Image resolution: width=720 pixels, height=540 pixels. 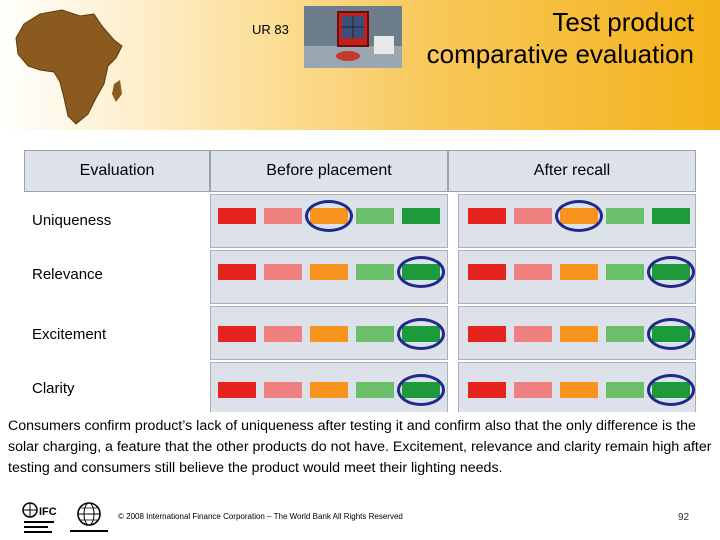 I want to click on footer, so click(x=360, y=516).